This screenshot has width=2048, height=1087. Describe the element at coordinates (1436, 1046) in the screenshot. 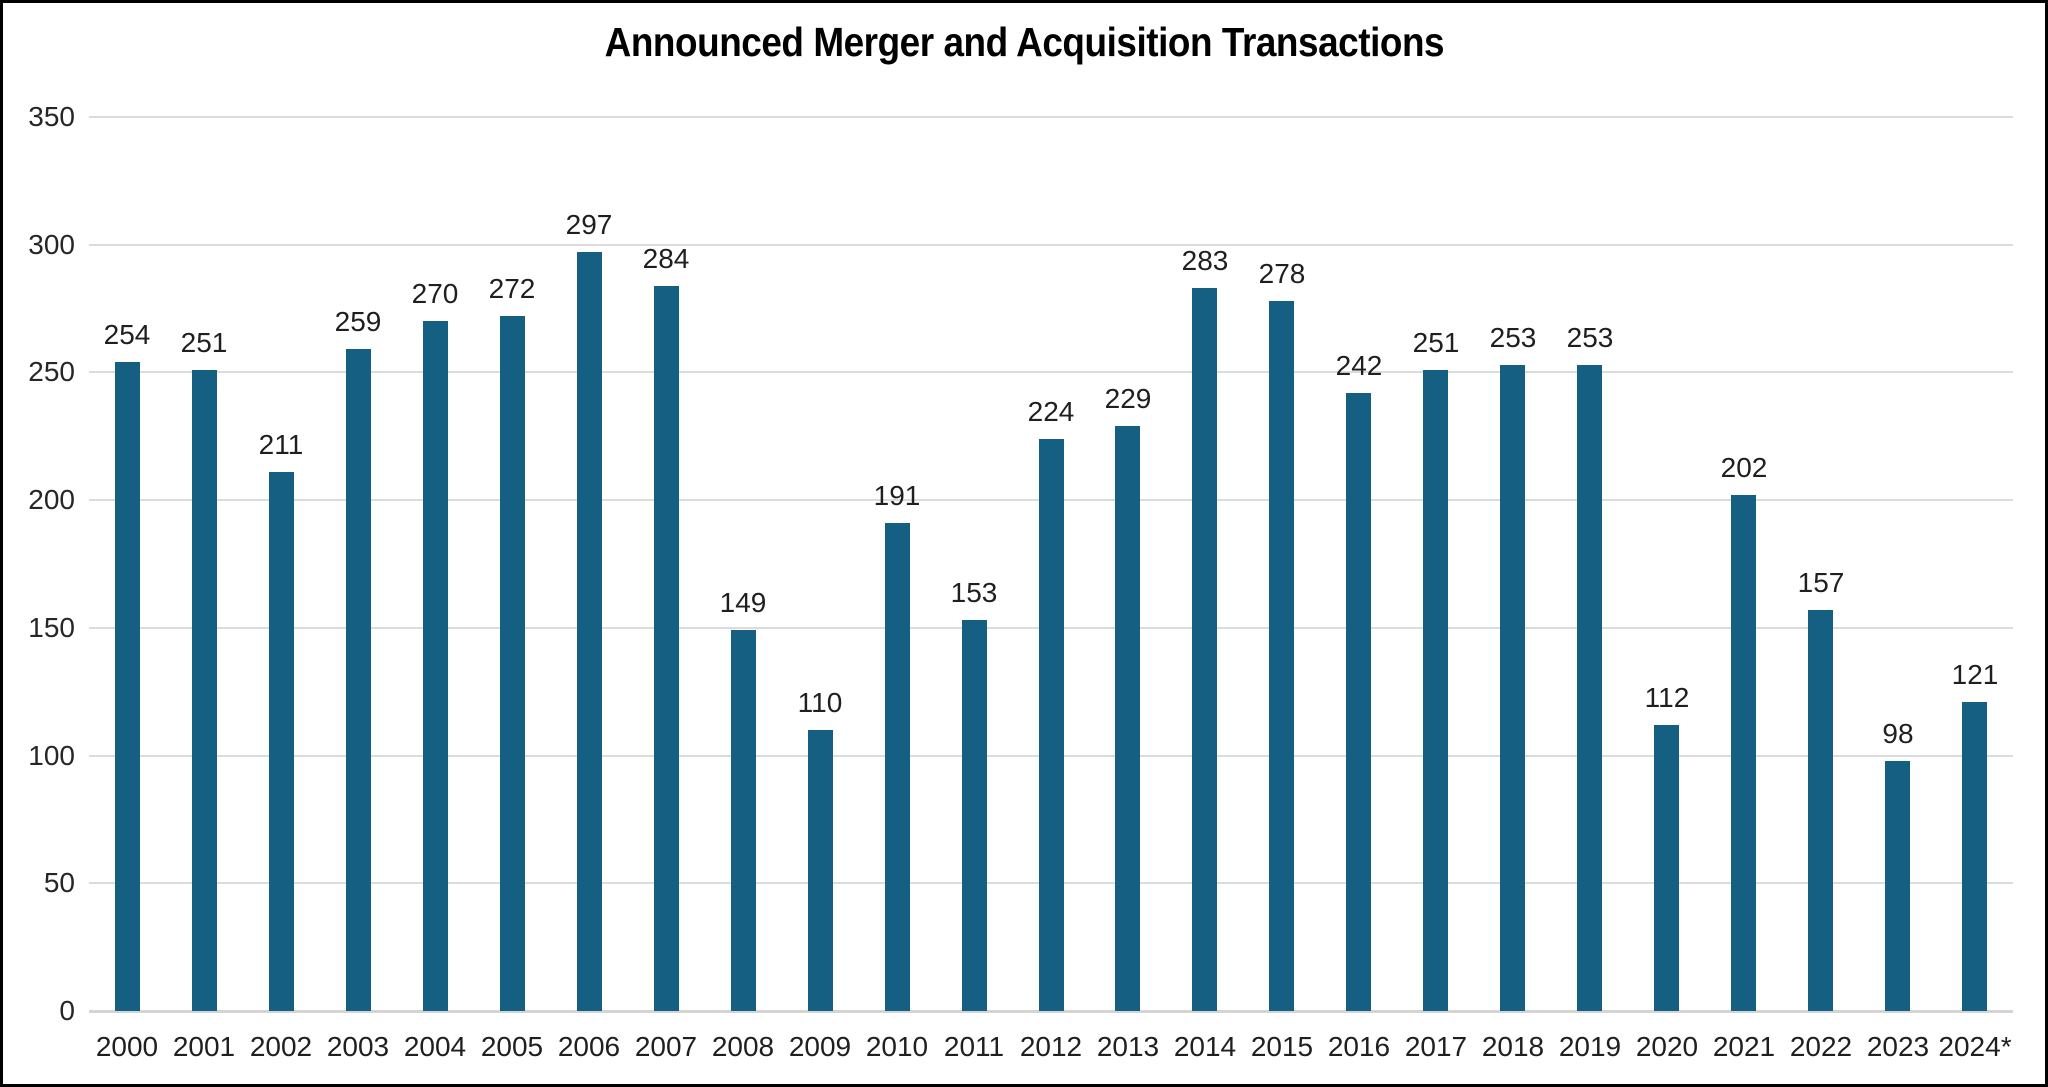

I see `x-tick-label: 2017` at that location.